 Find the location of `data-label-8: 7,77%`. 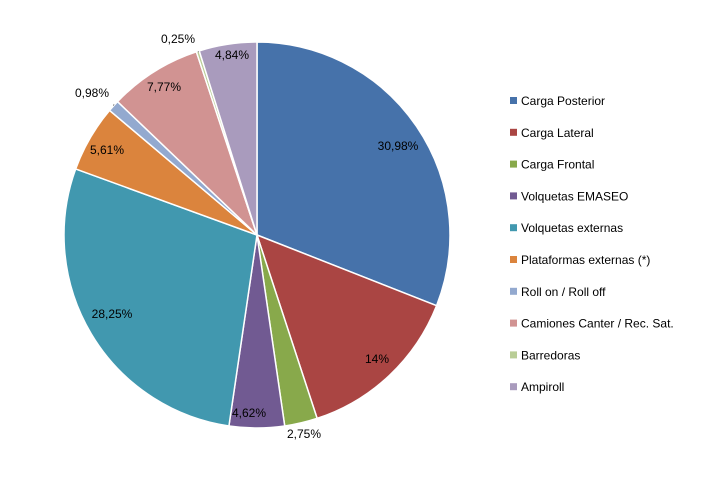

data-label-8: 7,77% is located at coordinates (164, 87).